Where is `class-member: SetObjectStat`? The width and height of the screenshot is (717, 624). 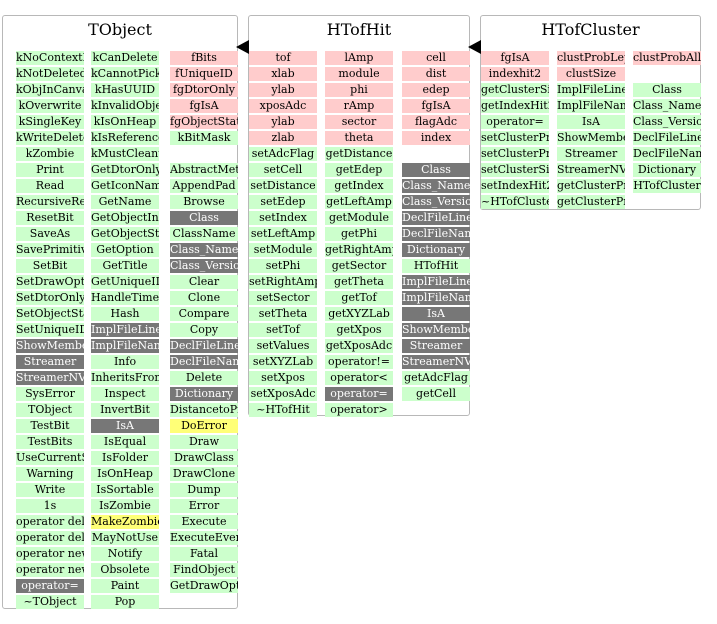
class-member: SetObjectStat is located at coordinates (50, 314).